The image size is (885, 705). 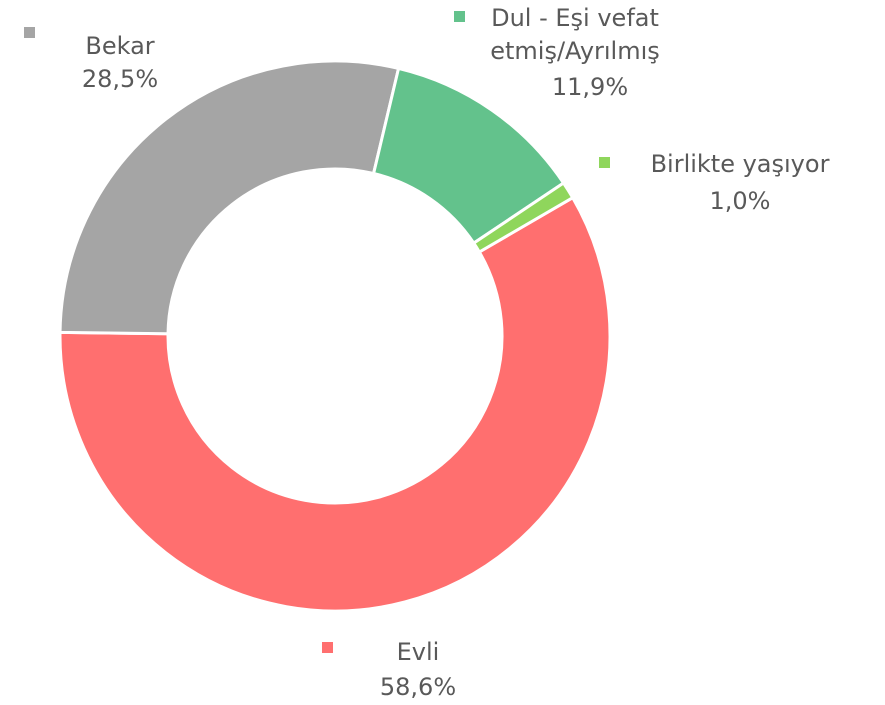 What do you see at coordinates (119, 46) in the screenshot?
I see `category-label: Bekar` at bounding box center [119, 46].